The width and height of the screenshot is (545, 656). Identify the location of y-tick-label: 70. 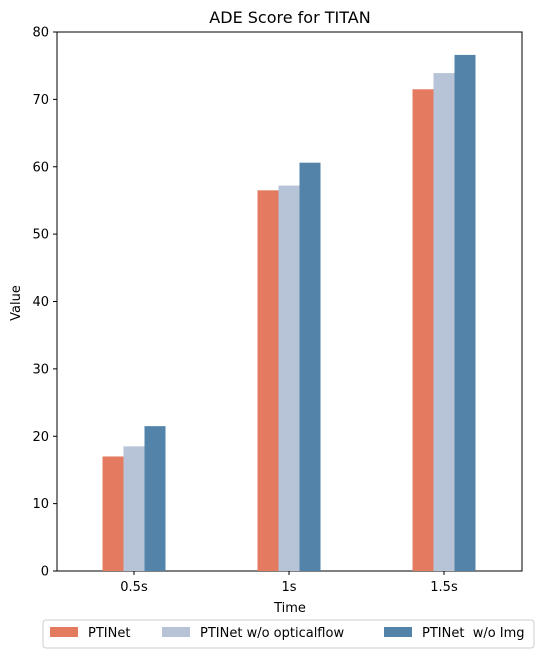
(40, 100).